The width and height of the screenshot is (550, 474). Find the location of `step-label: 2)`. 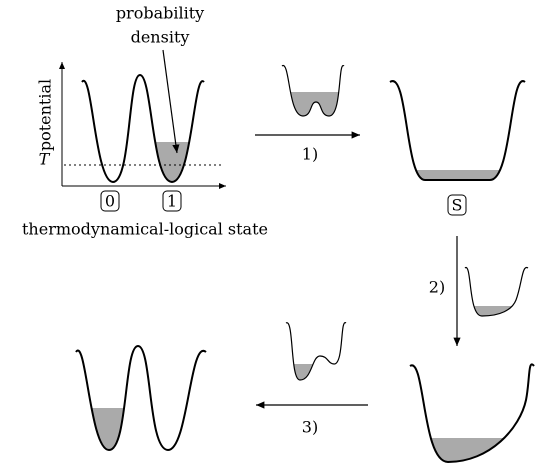

step-label: 2) is located at coordinates (437, 287).